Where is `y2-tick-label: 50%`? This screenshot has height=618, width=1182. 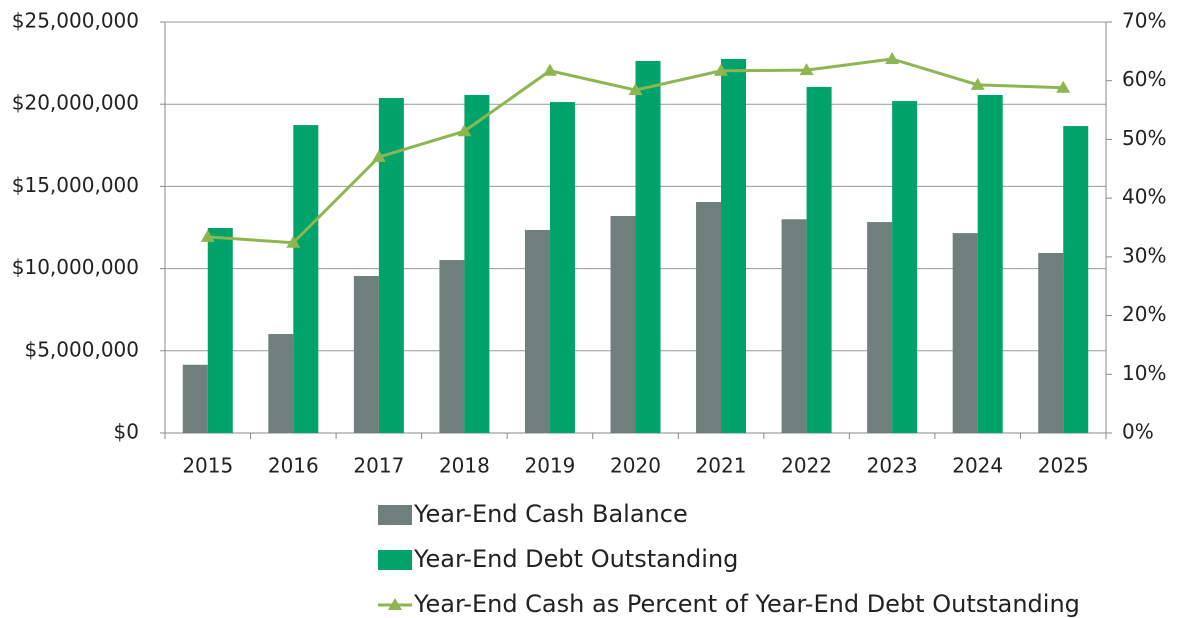
y2-tick-label: 50% is located at coordinates (1144, 138).